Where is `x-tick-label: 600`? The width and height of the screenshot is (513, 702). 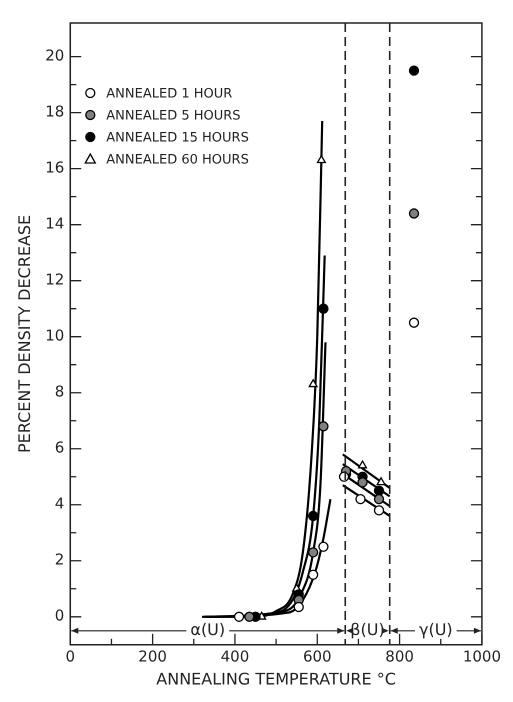
x-tick-label: 600 is located at coordinates (317, 657).